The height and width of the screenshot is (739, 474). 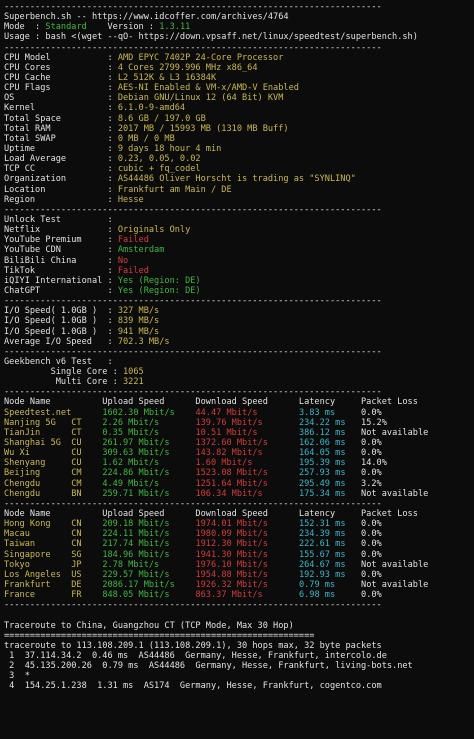 What do you see at coordinates (330, 473) in the screenshot?
I see `terminal-text: 257.93 ms` at bounding box center [330, 473].